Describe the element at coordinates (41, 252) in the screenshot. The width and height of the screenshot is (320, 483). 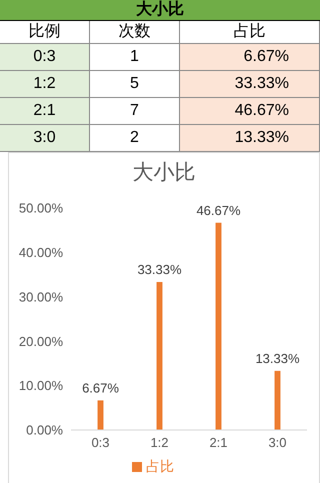
I see `y-tick-label: 40.00%` at that location.